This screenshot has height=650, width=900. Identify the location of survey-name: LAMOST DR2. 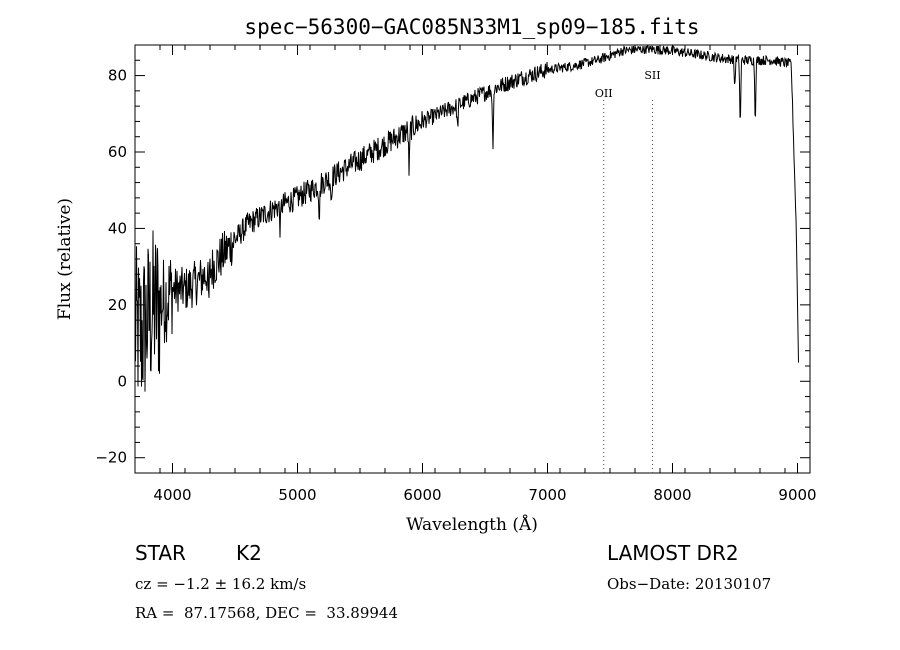
(673, 553).